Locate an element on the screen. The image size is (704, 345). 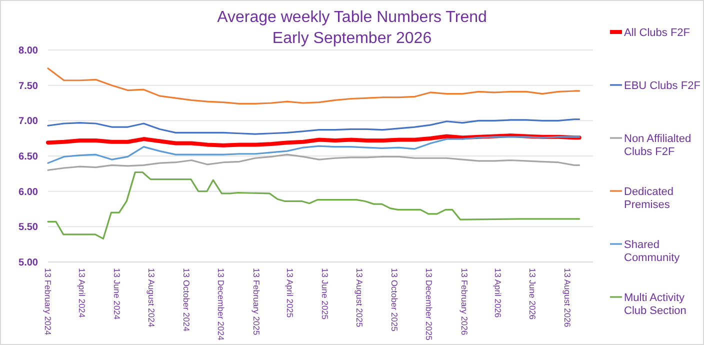
legend-label: All Clubs F2F is located at coordinates (657, 32).